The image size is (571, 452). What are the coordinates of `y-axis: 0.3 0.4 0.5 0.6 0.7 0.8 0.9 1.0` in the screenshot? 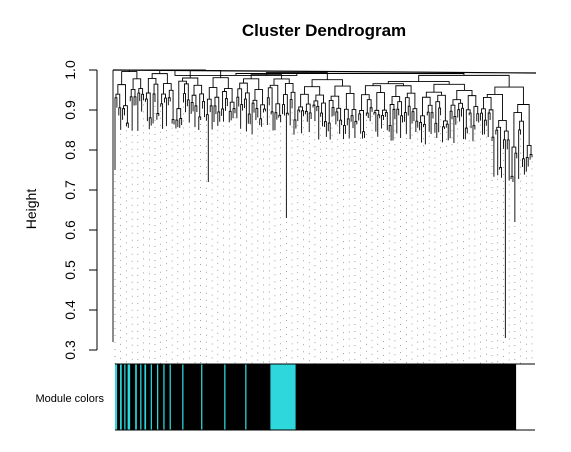 It's located at (80, 210).